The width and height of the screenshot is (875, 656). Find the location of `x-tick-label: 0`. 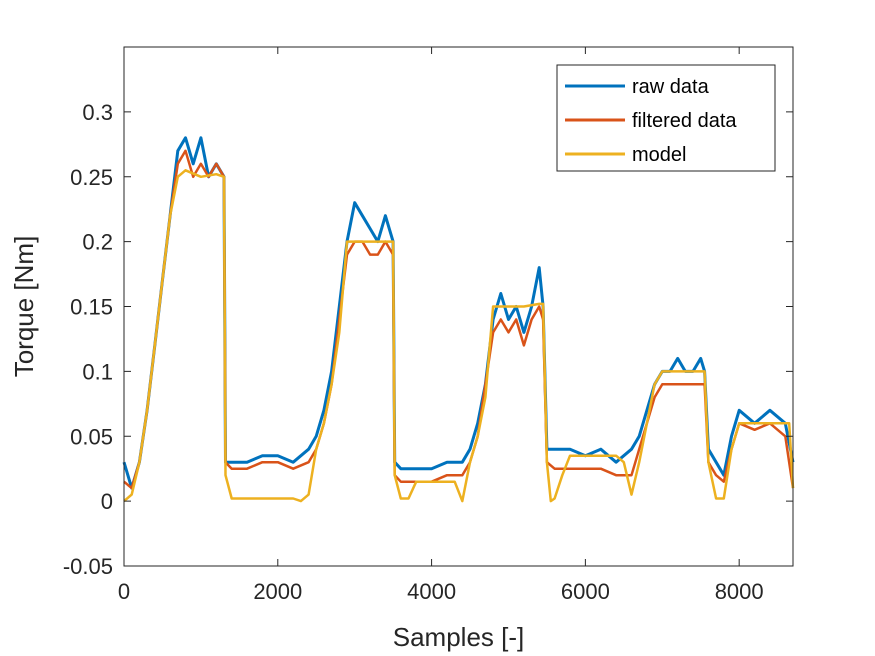

x-tick-label: 0 is located at coordinates (124, 591).